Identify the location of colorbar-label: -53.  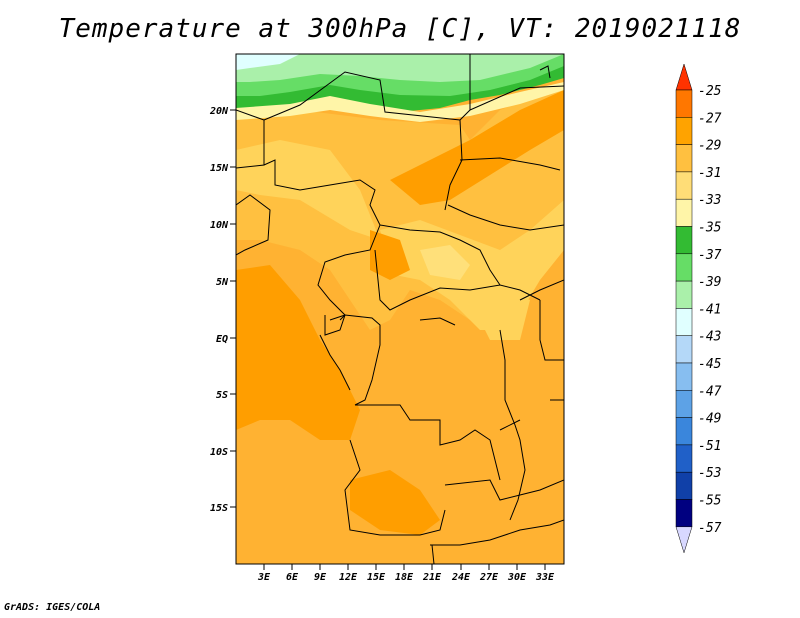
(709, 473).